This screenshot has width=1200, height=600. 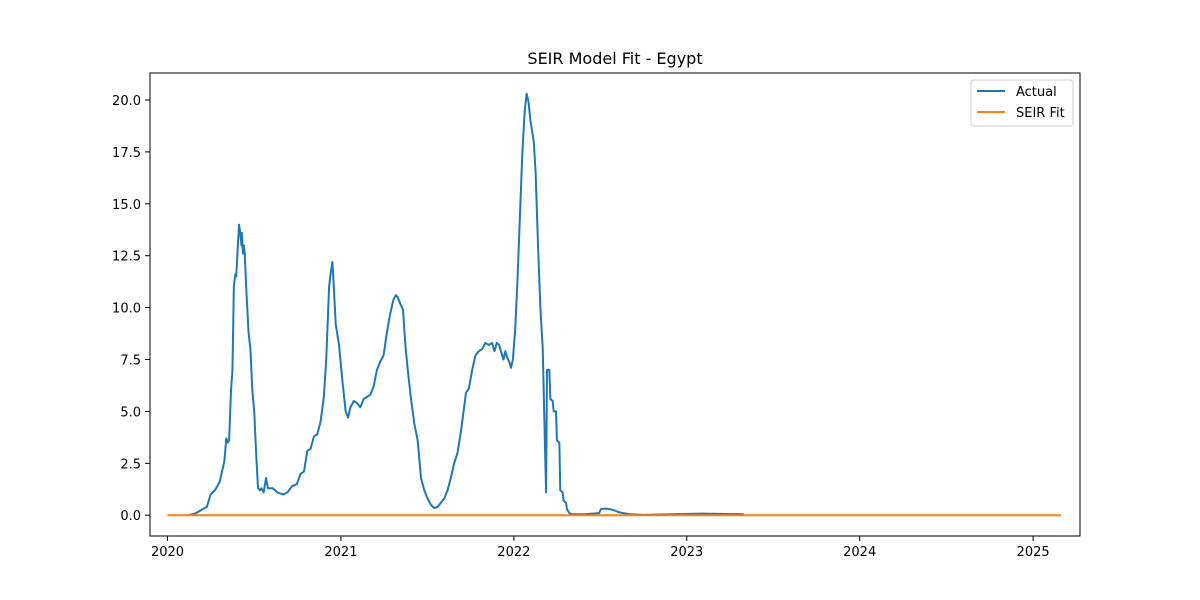 I want to click on x-tick-label: 2021, so click(x=340, y=552).